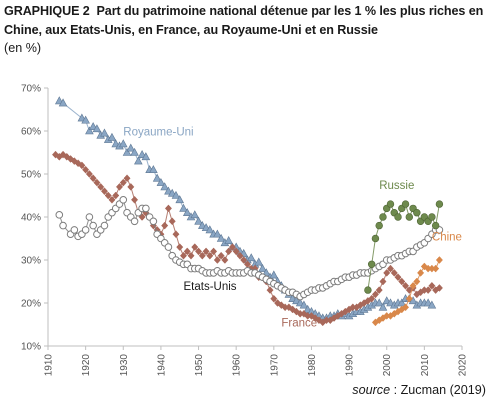  Describe the element at coordinates (371, 390) in the screenshot. I see `source-label: source` at that location.